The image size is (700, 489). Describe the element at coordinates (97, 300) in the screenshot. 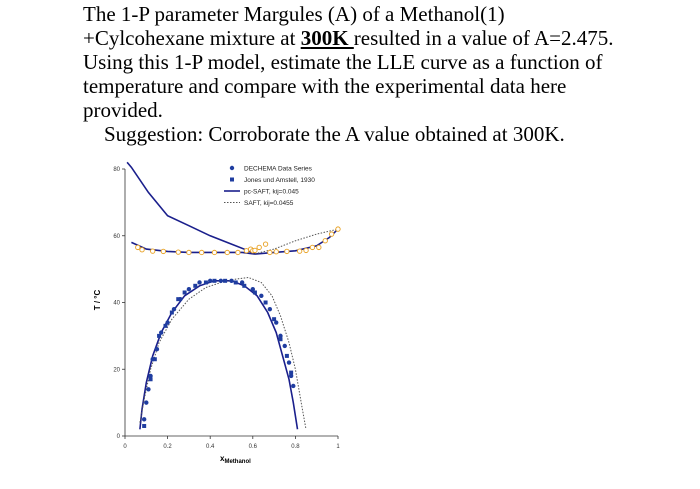

I see `y-axis-label: T / °C` at that location.